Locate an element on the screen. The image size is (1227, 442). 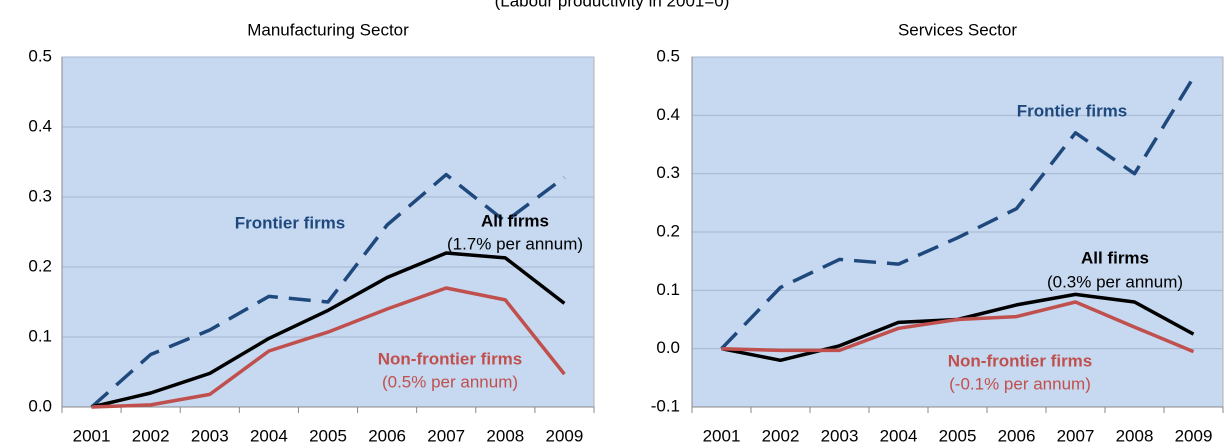
subtitle: (Labour productivity in 2001=0) is located at coordinates (612, 5).